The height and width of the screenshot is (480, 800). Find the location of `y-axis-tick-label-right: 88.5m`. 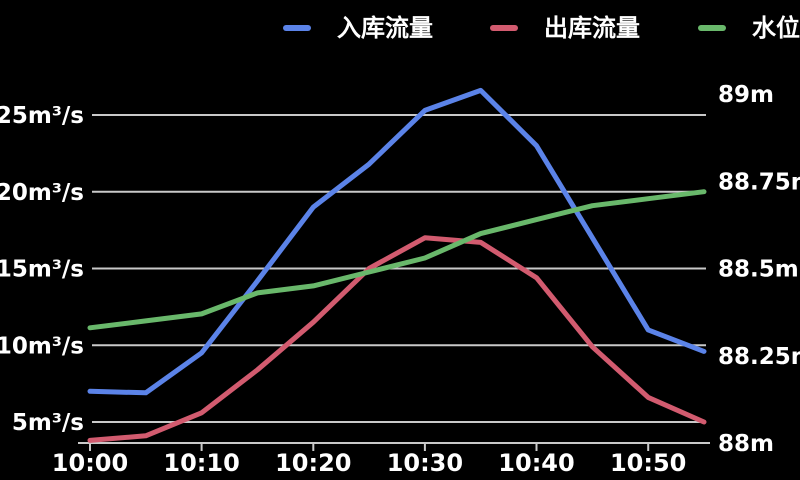

y-axis-tick-label-right: 88.5m is located at coordinates (758, 270).